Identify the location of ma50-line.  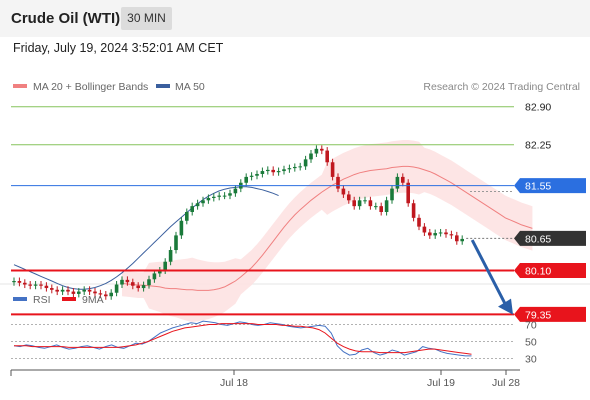
(146, 238).